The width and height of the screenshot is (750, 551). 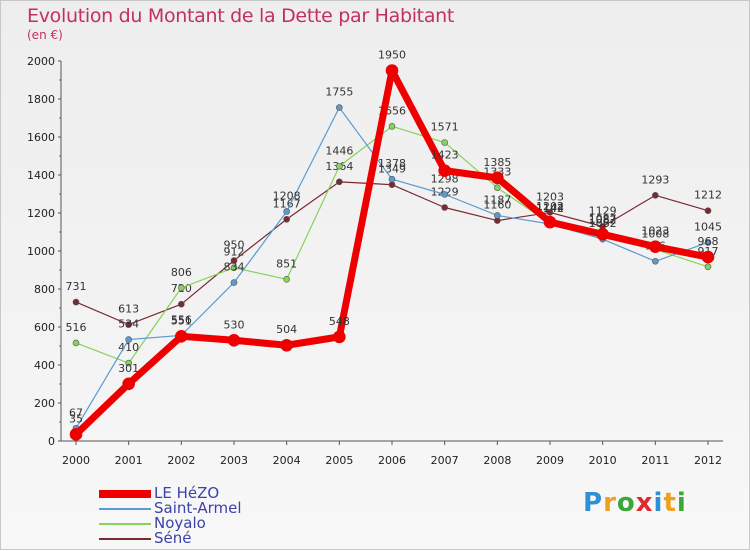 I want to click on data-label-saint-armel: 1298, so click(x=445, y=178).